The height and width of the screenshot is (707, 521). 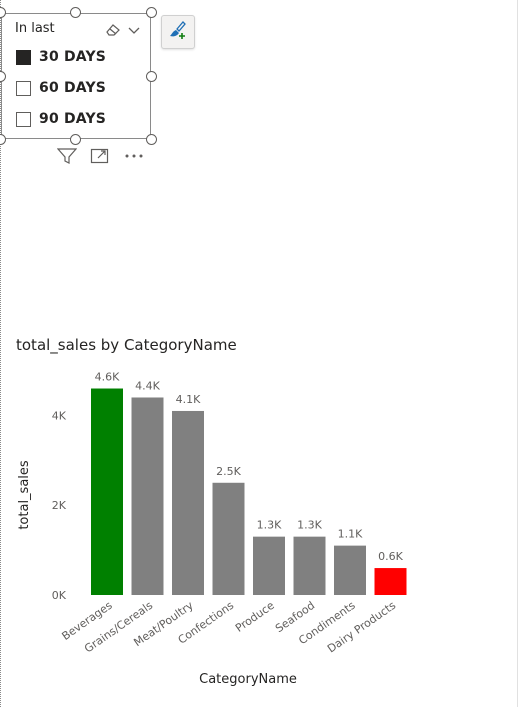 I want to click on option-label: 30 DAYS, so click(x=73, y=57).